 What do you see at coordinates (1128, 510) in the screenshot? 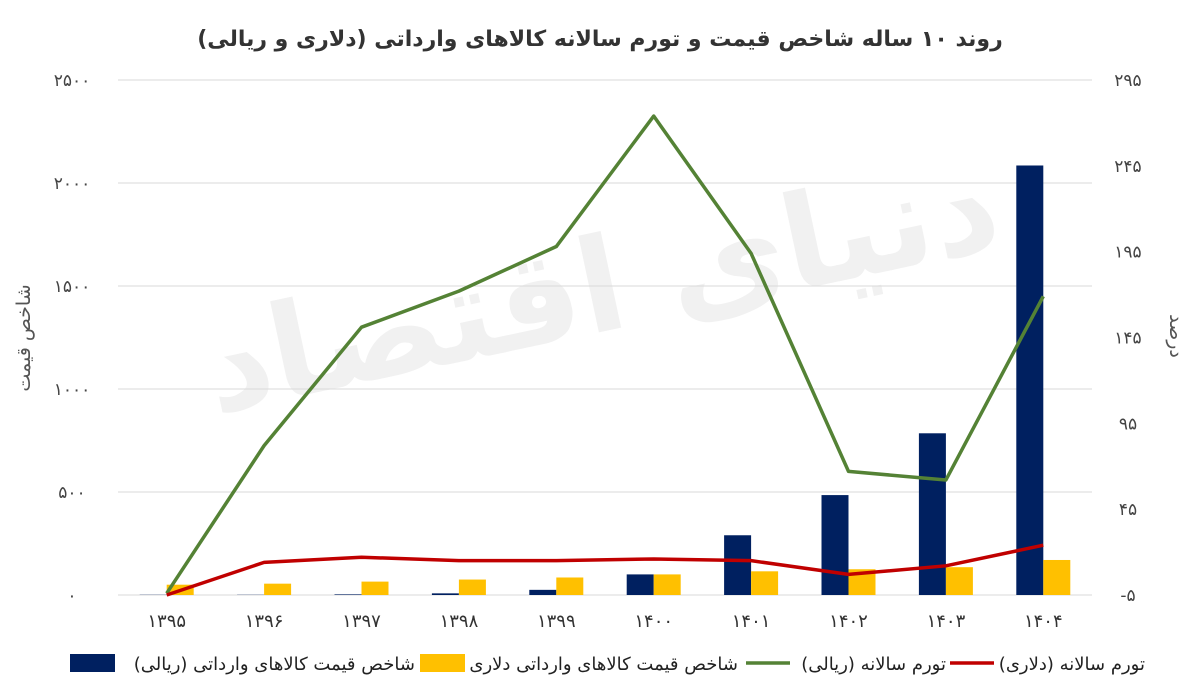
I see `right-tick-label: ۴۵` at bounding box center [1128, 510].